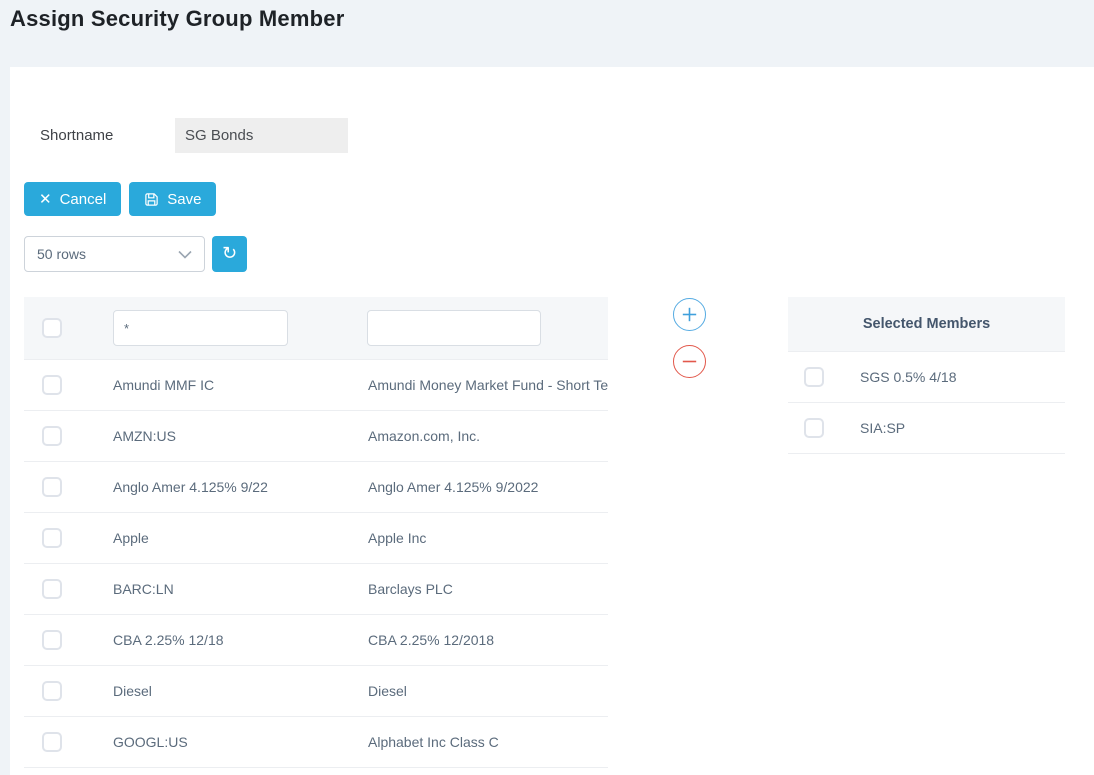 The height and width of the screenshot is (775, 1094). I want to click on row-code: GOOGL:US, so click(150, 742).